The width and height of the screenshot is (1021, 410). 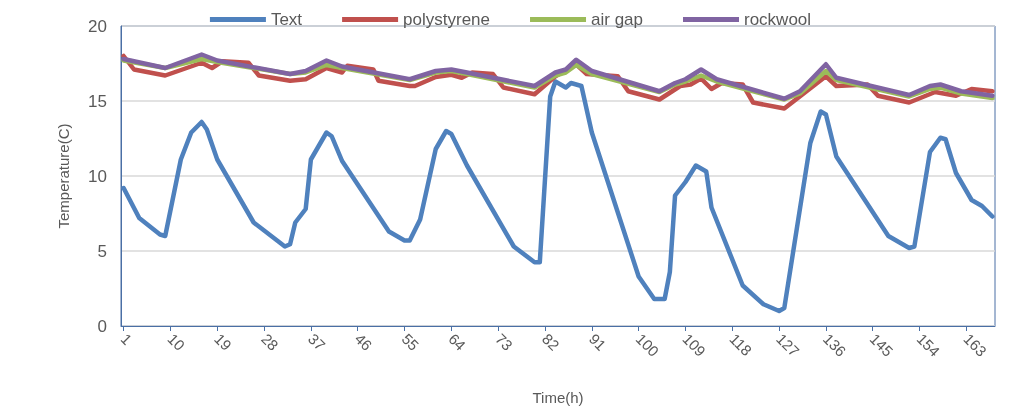 I want to click on y-tick-label: 15, so click(x=97, y=101).